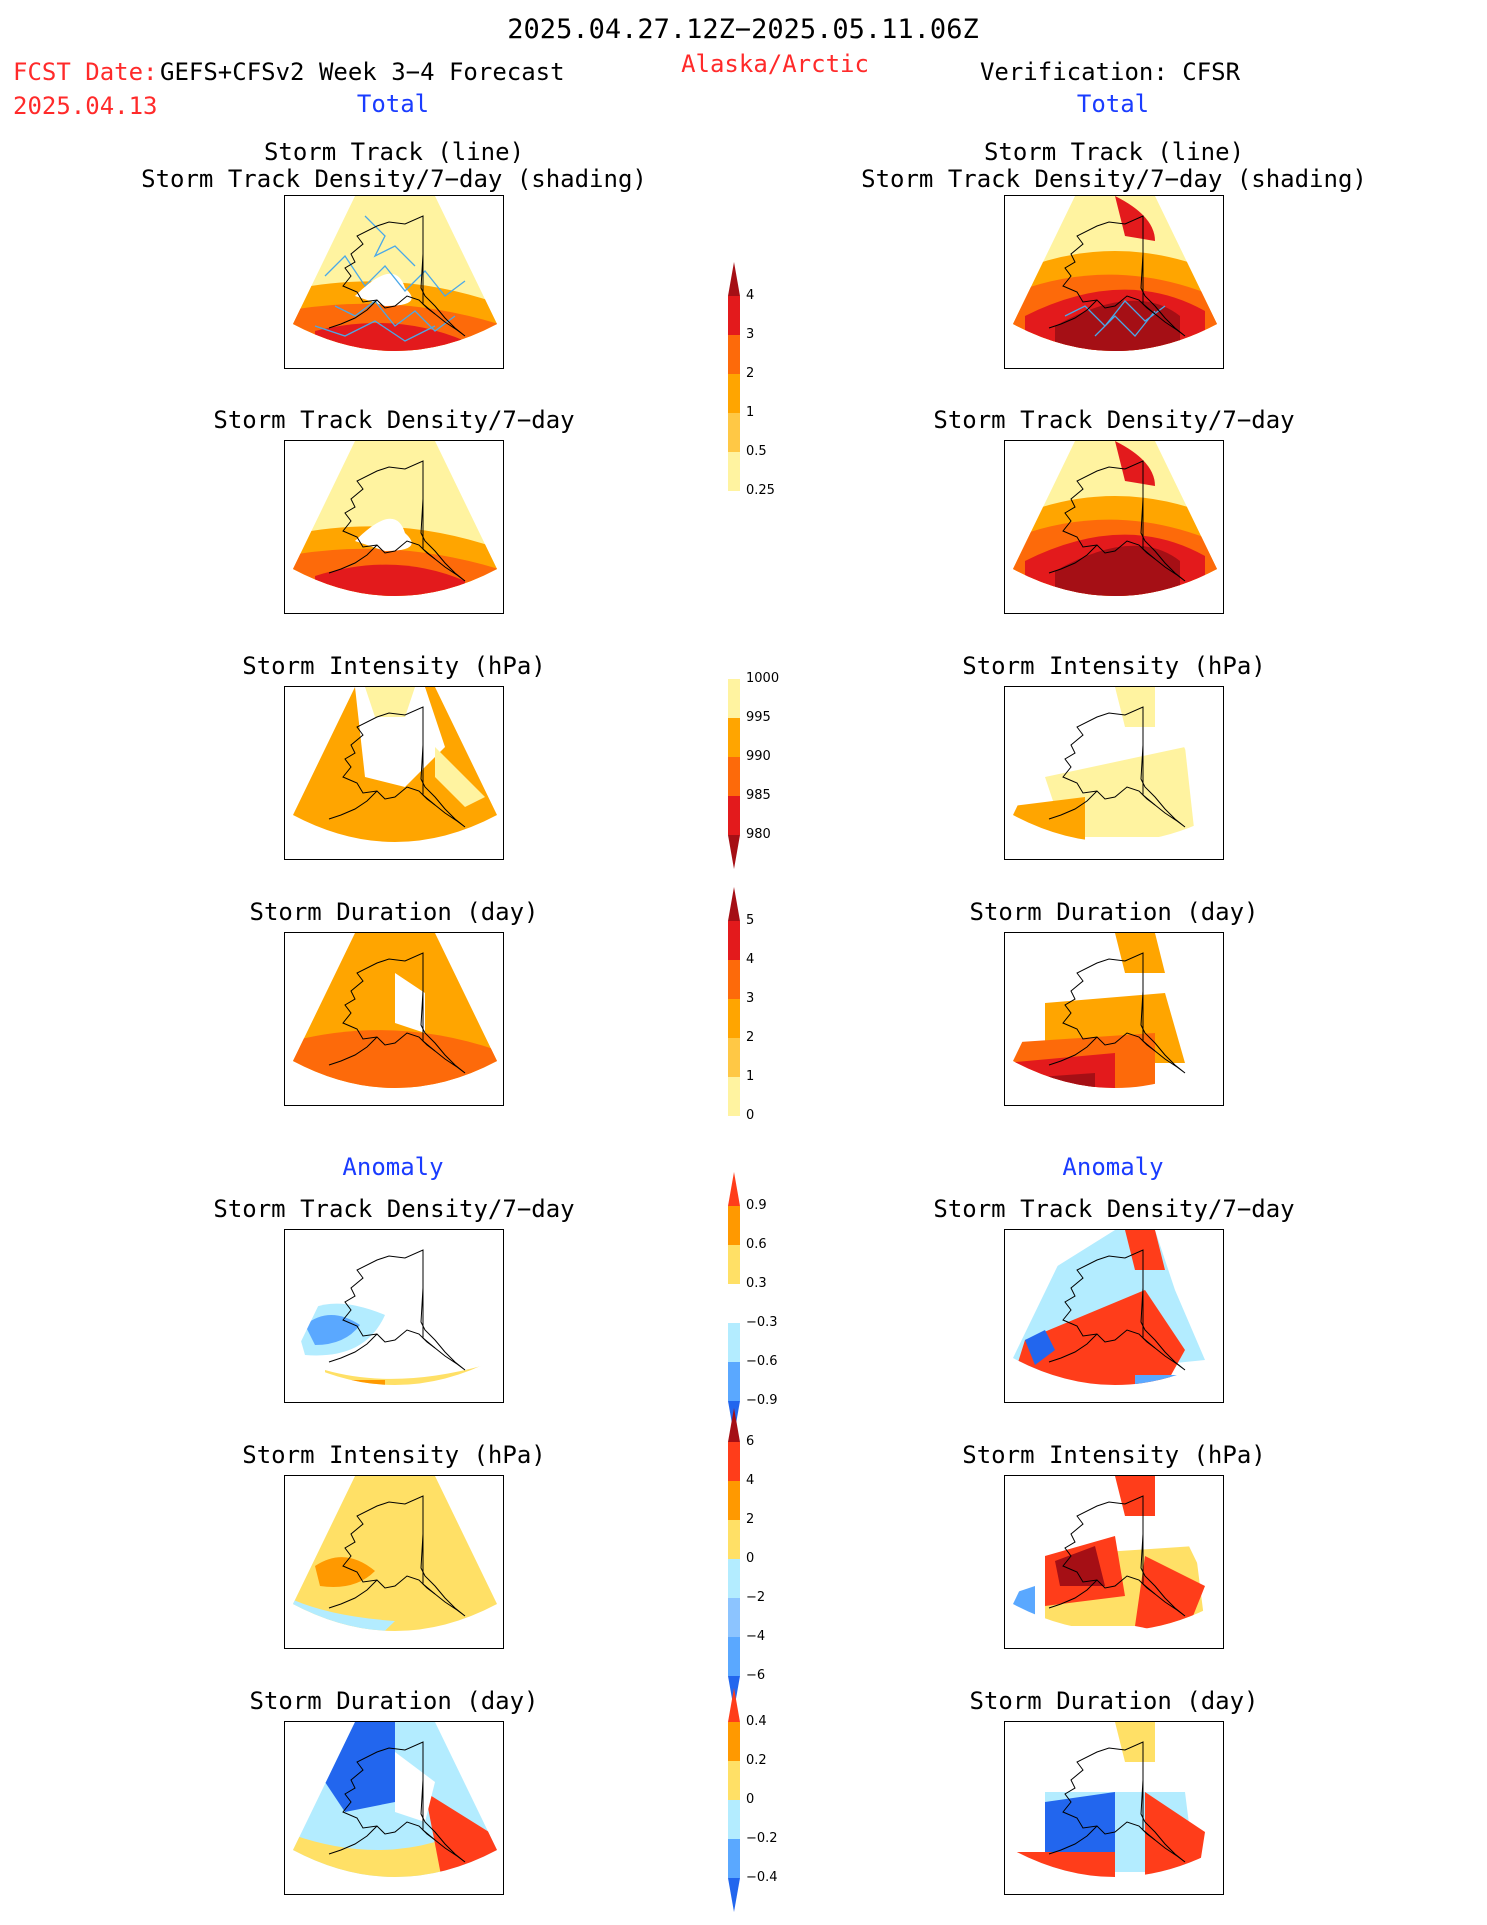 This screenshot has height=1925, width=1487. What do you see at coordinates (750, 1558) in the screenshot?
I see `anom-intensity-colorbar-label: 0` at bounding box center [750, 1558].